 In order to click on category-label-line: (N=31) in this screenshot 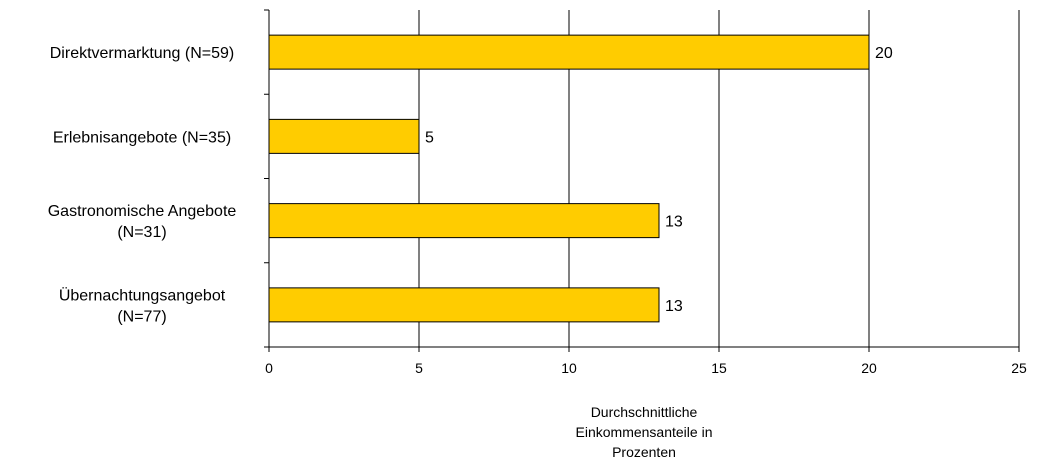, I will do `click(141, 232)`.